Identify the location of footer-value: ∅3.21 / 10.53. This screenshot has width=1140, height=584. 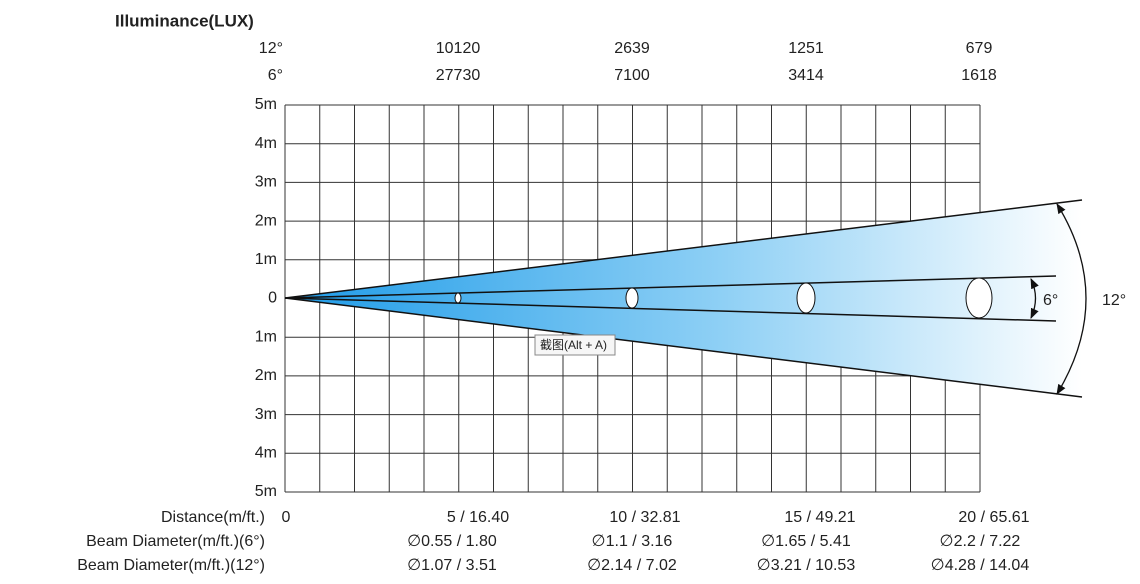
(806, 565).